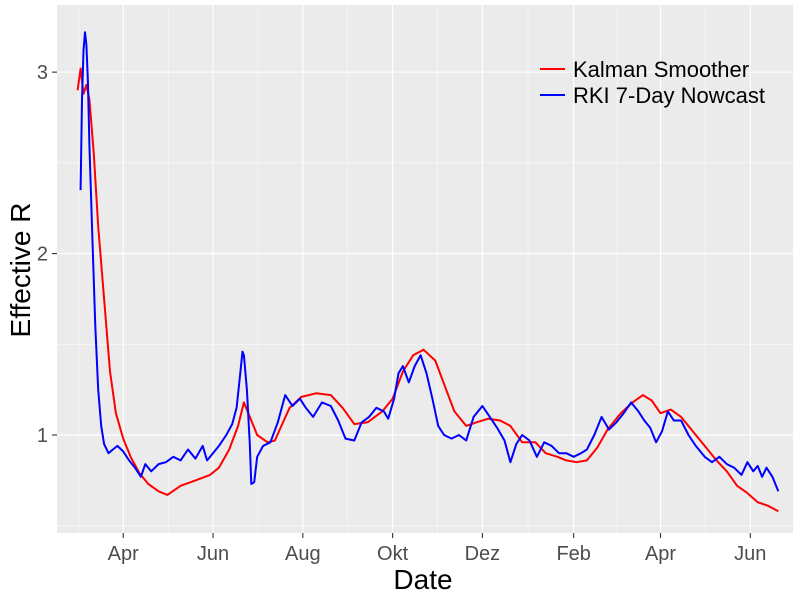 Image resolution: width=800 pixels, height=600 pixels. I want to click on x-axis-title: Date, so click(422, 579).